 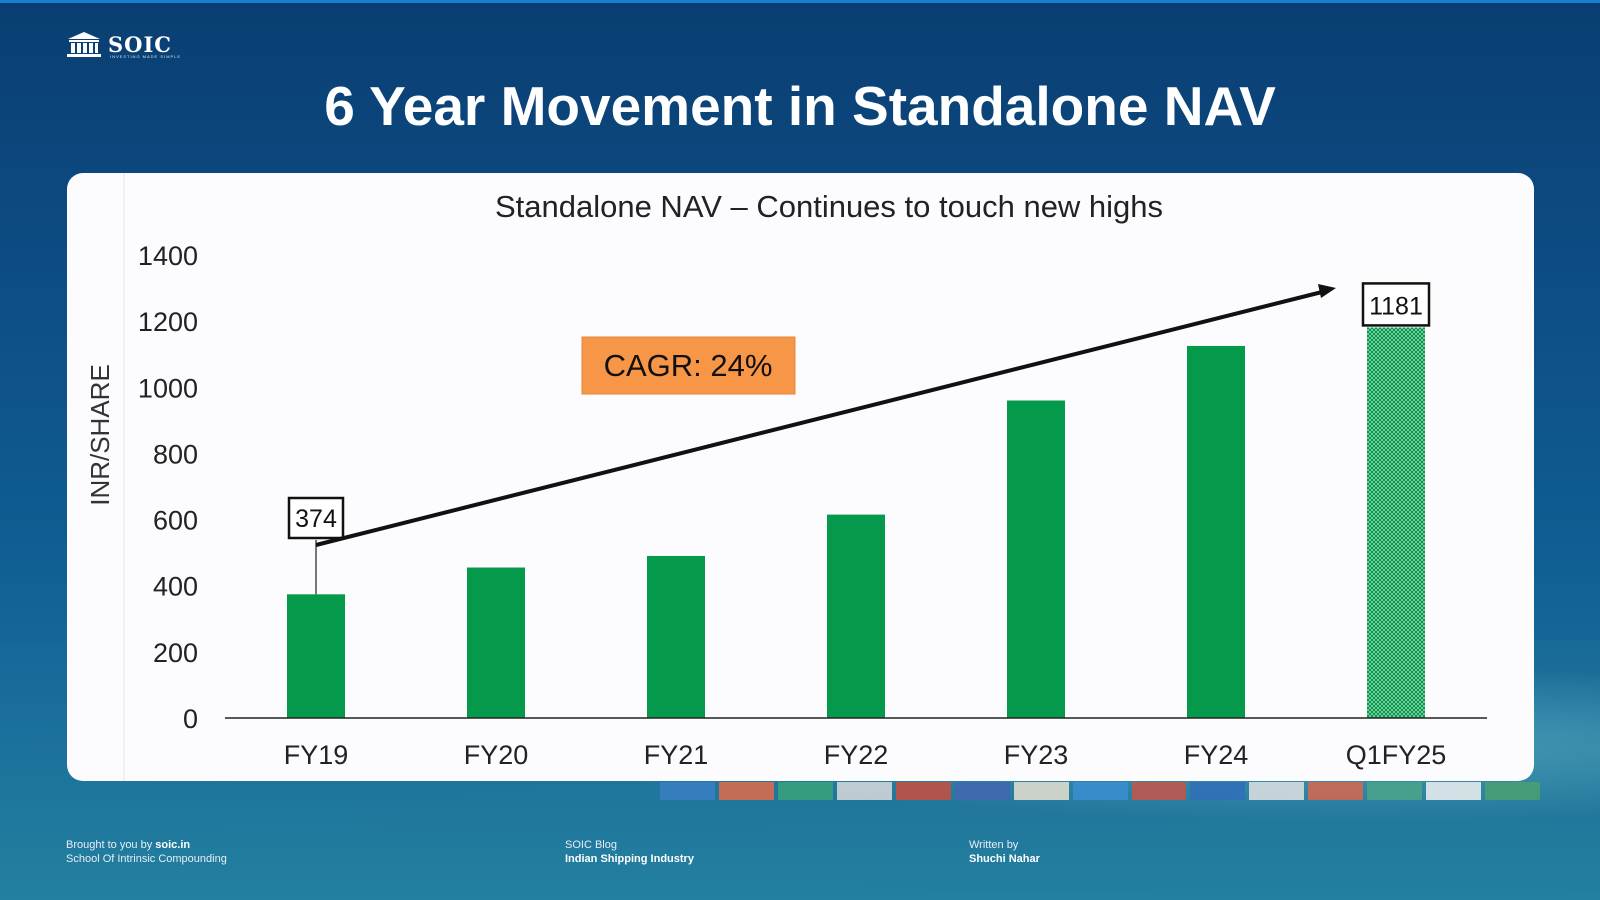 What do you see at coordinates (496, 642) in the screenshot?
I see `bar-fy20` at bounding box center [496, 642].